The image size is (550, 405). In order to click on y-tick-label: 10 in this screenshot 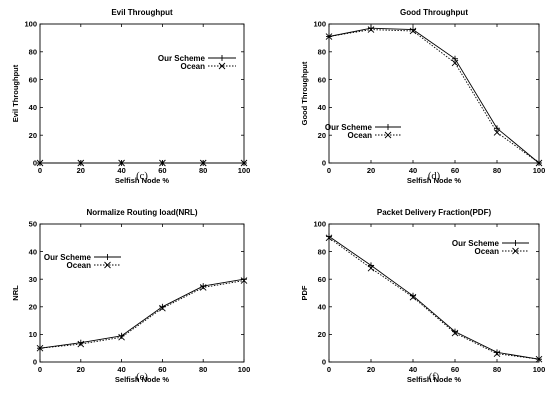, I will do `click(33, 334)`.